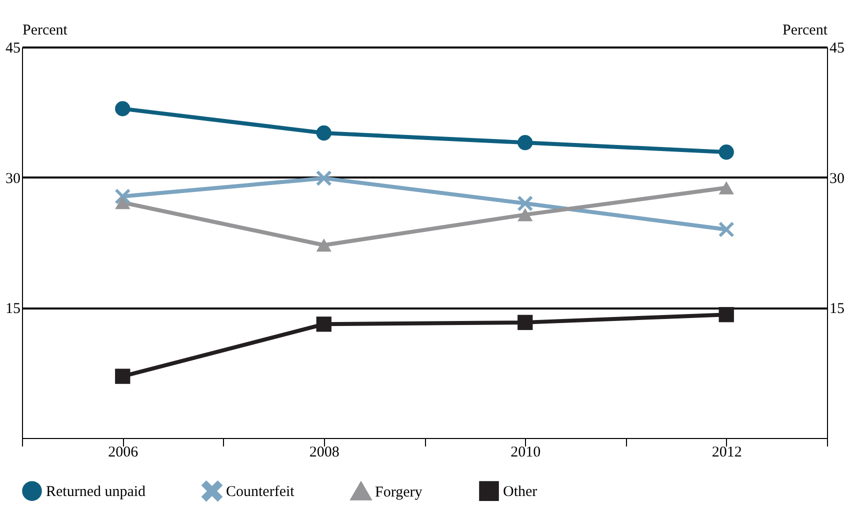 Image resolution: width=852 pixels, height=515 pixels. What do you see at coordinates (805, 30) in the screenshot?
I see `y2-axis-title: Percent` at bounding box center [805, 30].